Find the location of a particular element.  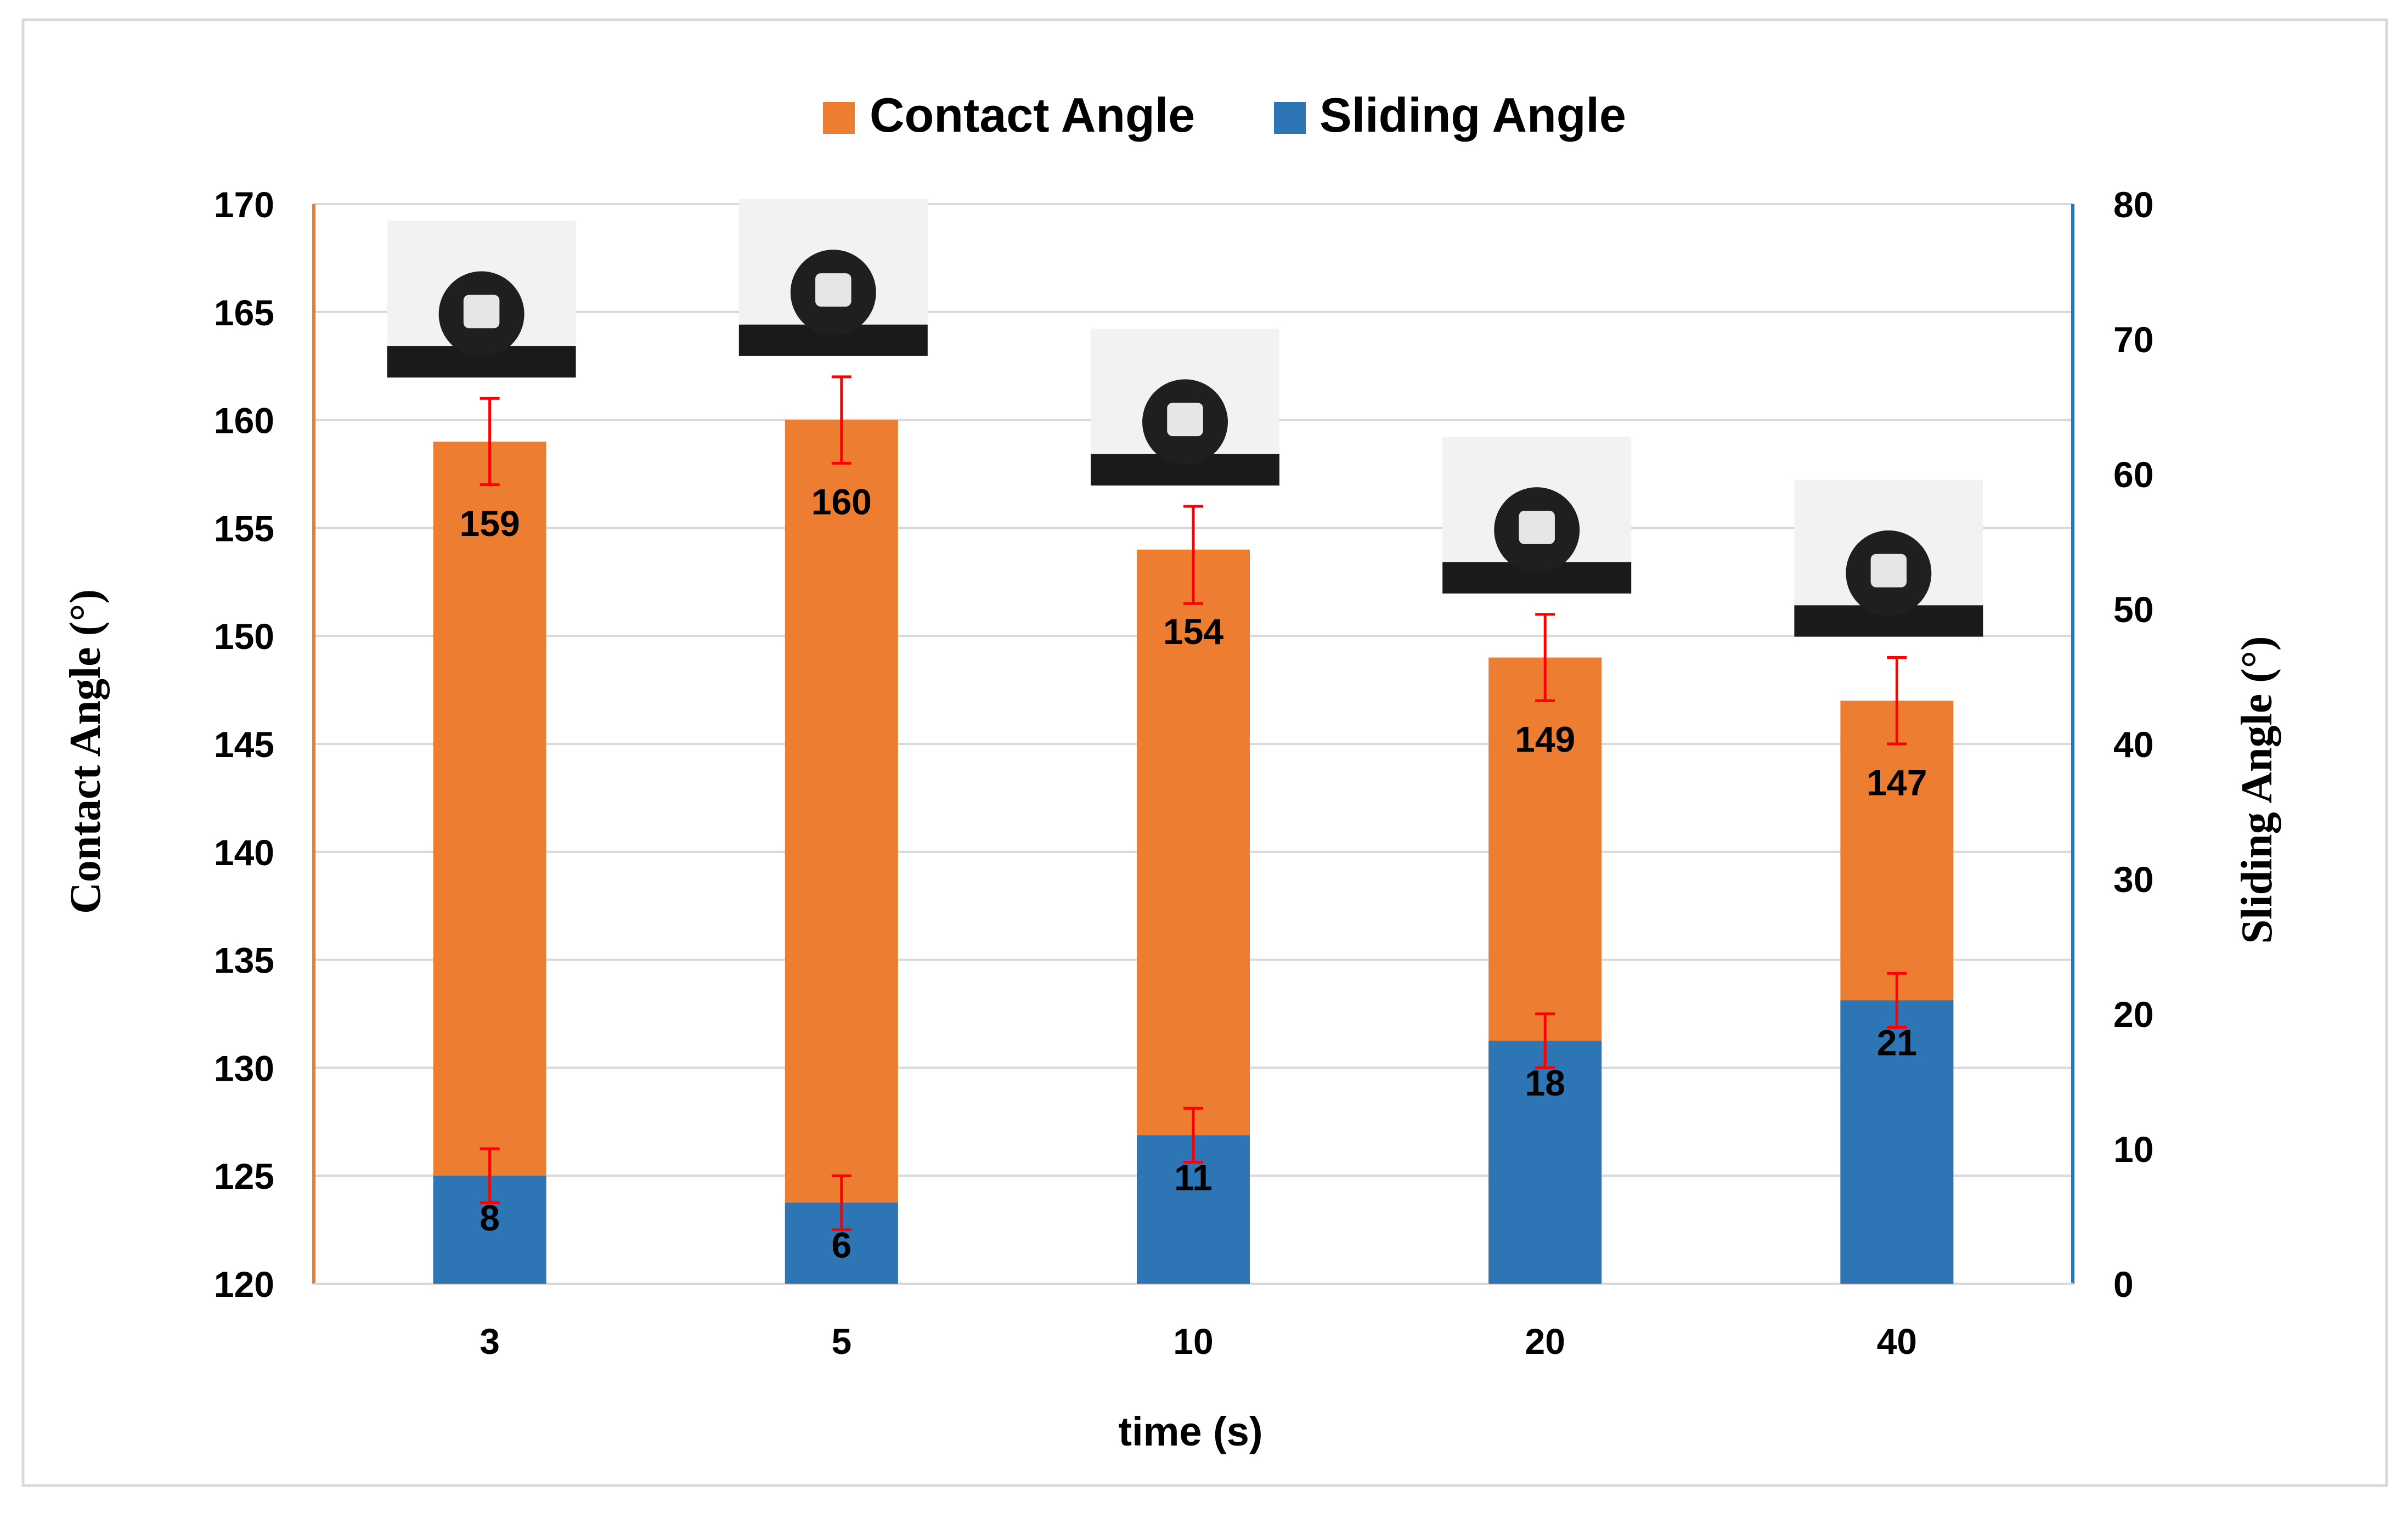

left-y-tick-labels: 120 125 130 135 140 145 150 155 160 165 170 is located at coordinates (244, 744).